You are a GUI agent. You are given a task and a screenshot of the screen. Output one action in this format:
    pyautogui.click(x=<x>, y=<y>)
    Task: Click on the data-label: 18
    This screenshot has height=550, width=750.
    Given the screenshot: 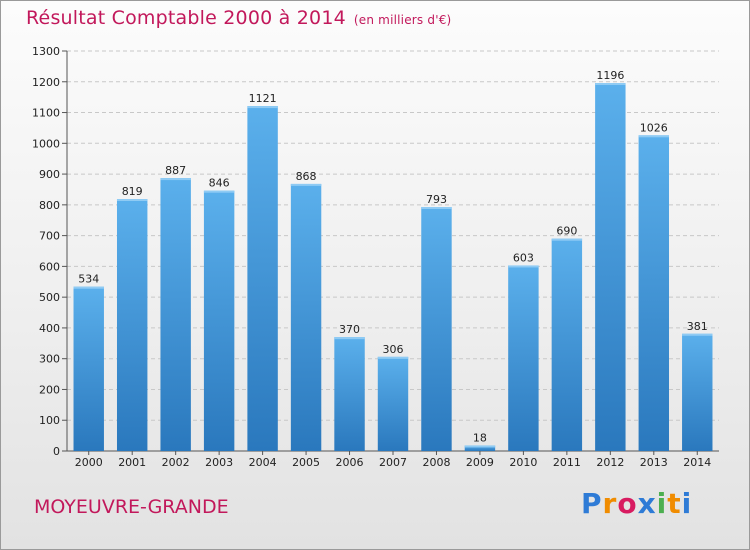 What is the action you would take?
    pyautogui.click(x=480, y=437)
    